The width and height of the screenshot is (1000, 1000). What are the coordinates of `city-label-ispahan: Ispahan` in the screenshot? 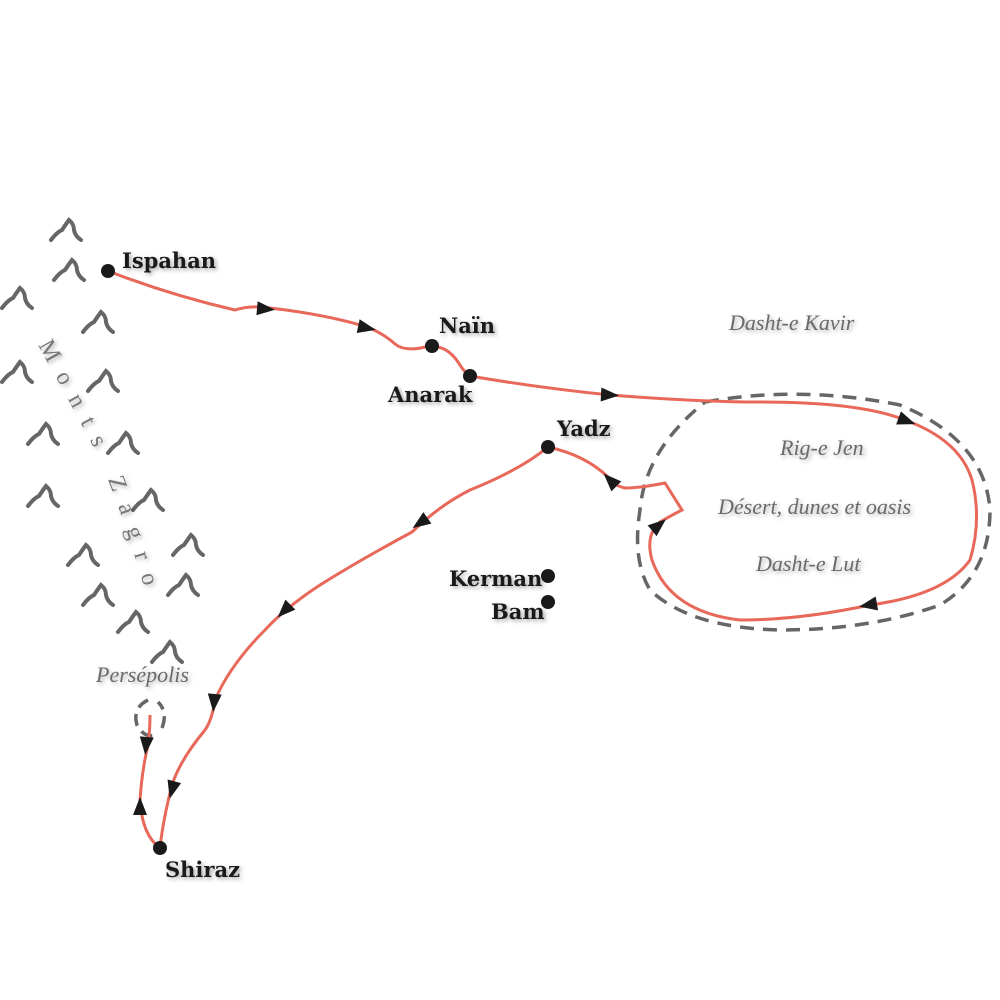 It's located at (169, 260).